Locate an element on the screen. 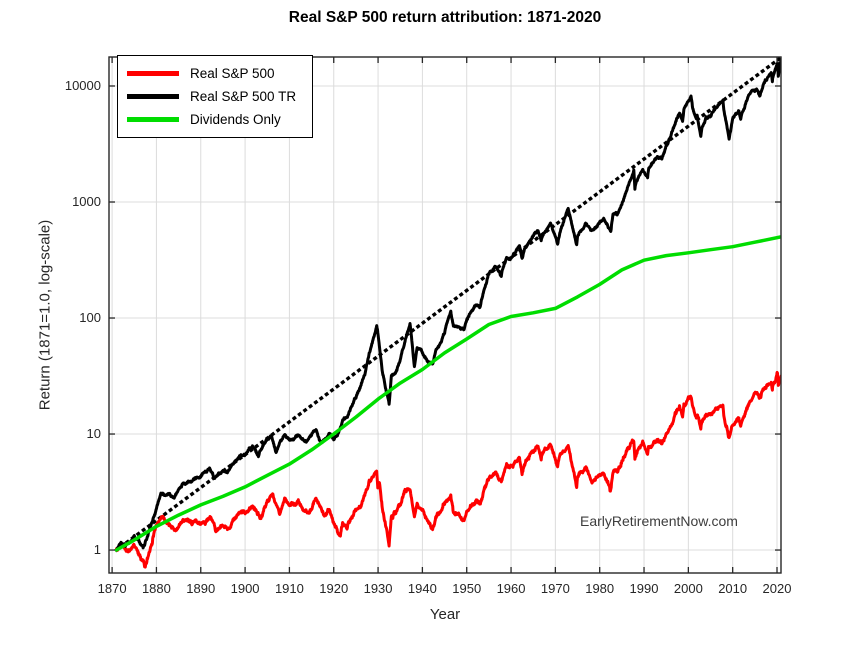 This screenshot has width=863, height=647. y-tick-label: 1 is located at coordinates (97, 550).